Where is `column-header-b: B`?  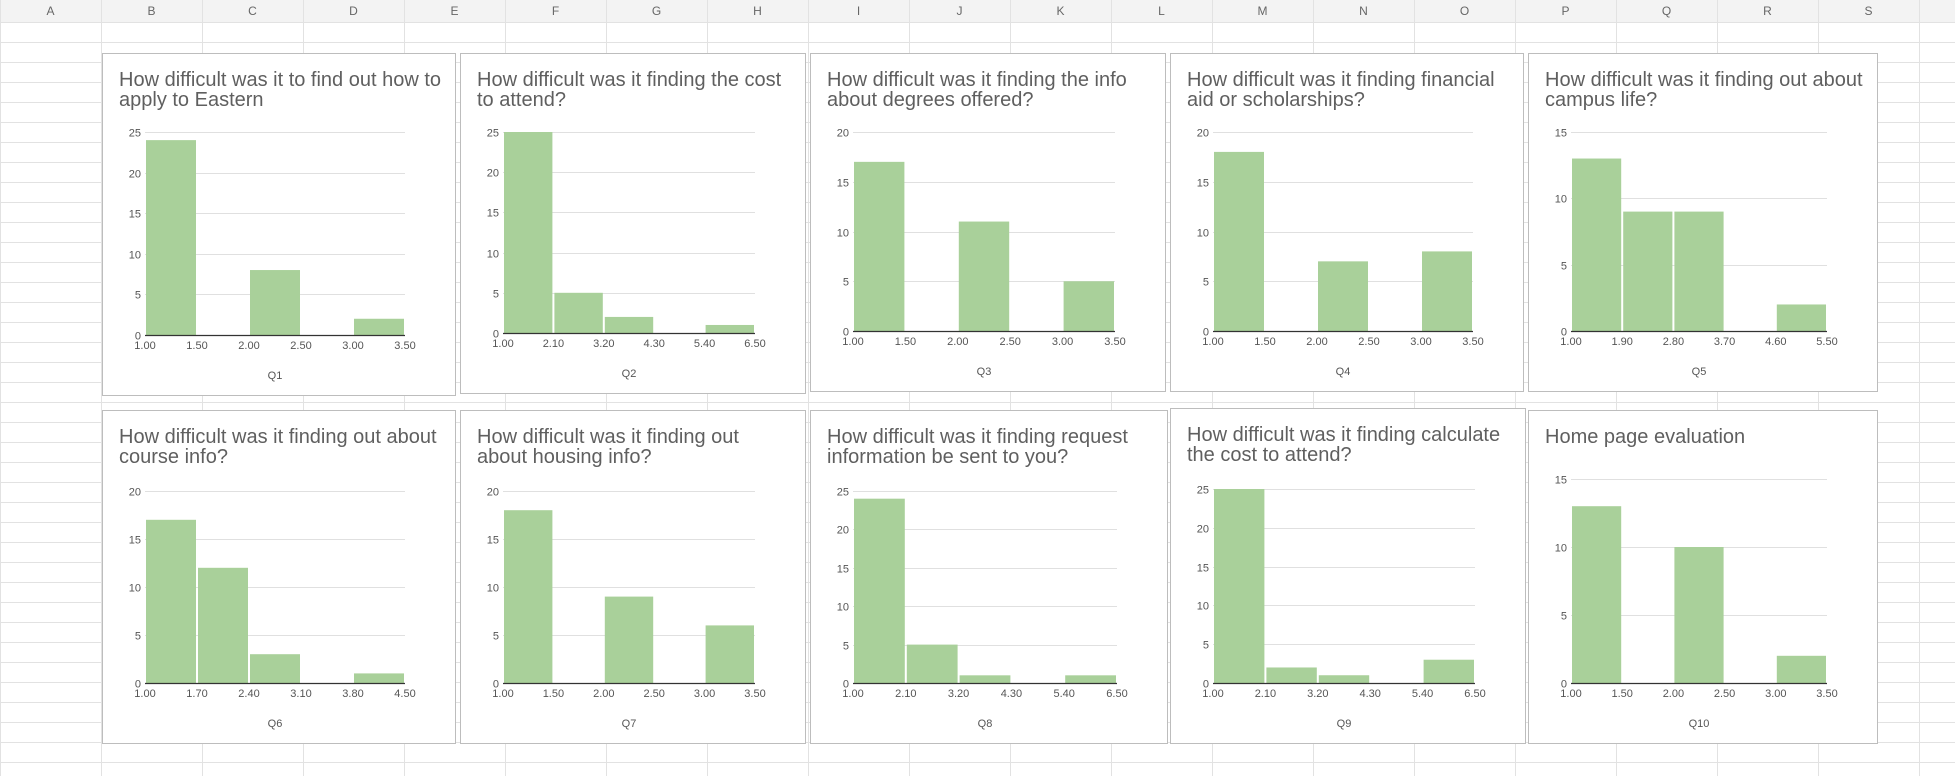
column-header-b: B is located at coordinates (151, 11).